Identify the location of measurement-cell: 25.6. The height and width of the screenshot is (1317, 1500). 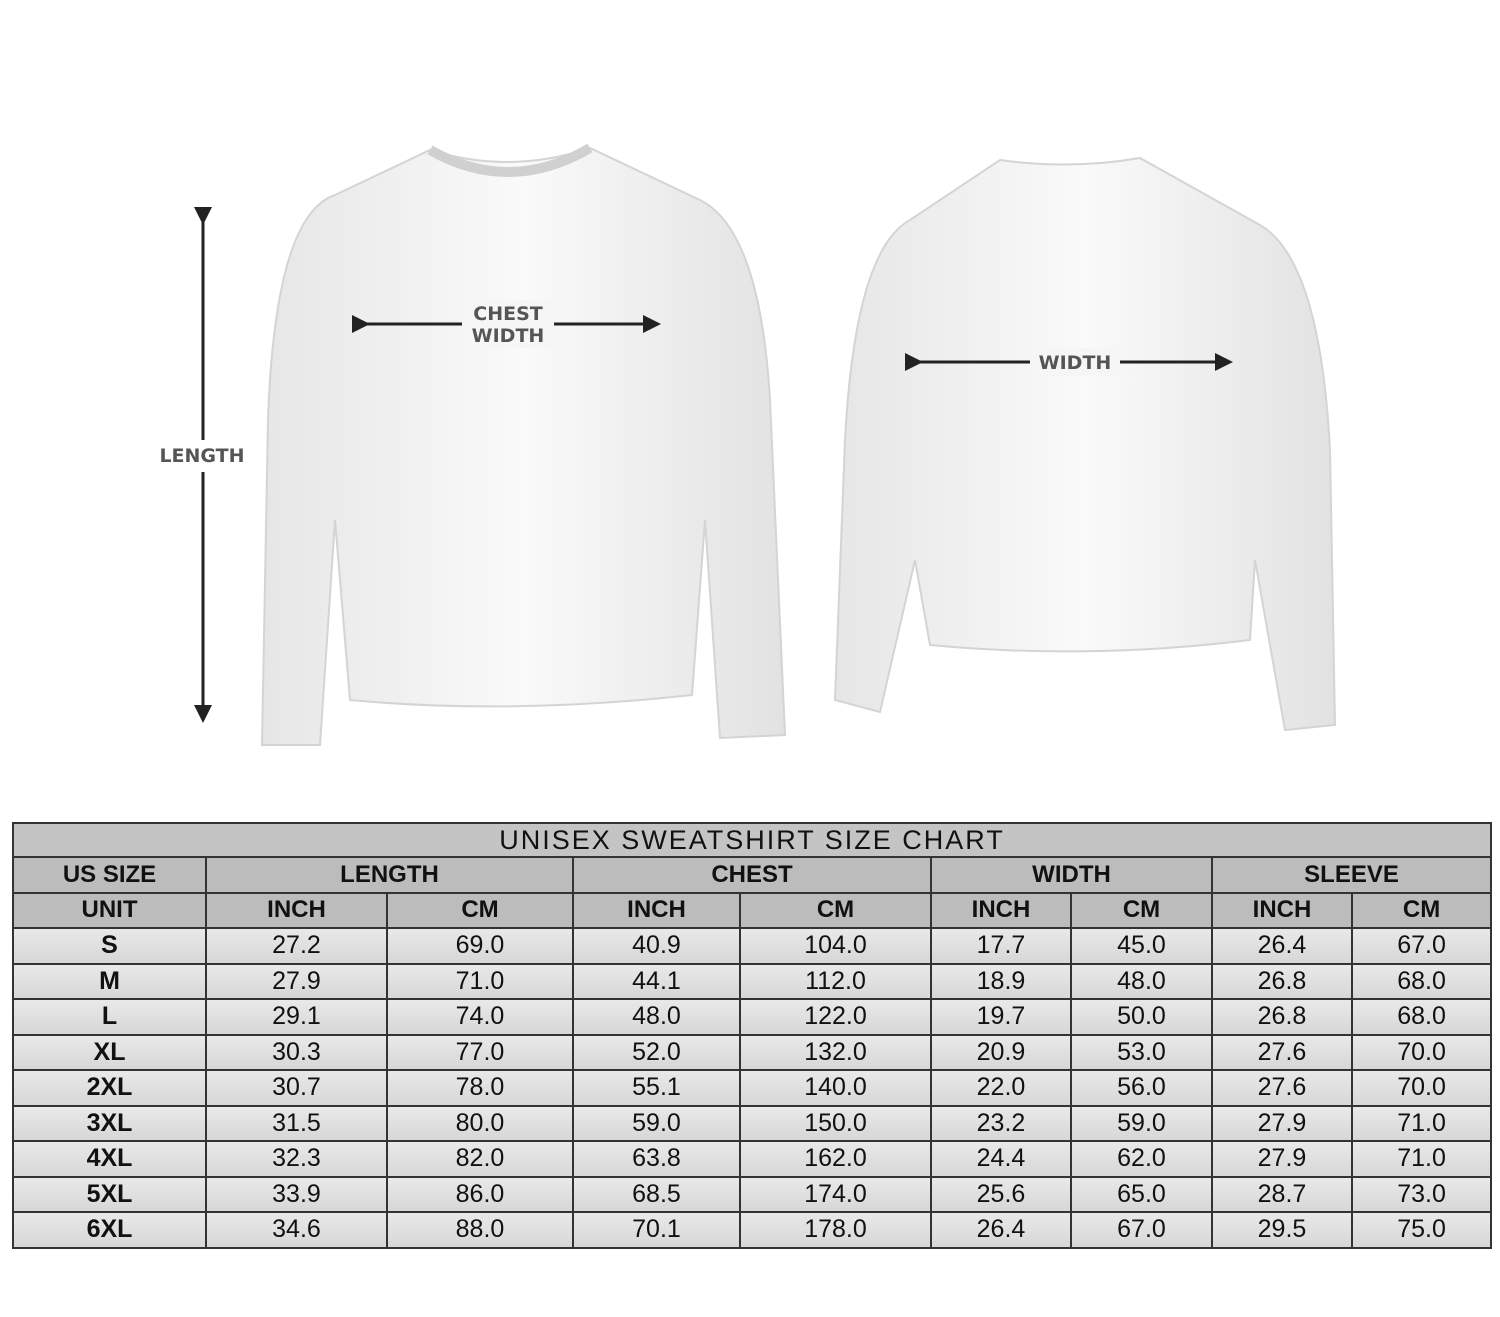
(1001, 1194).